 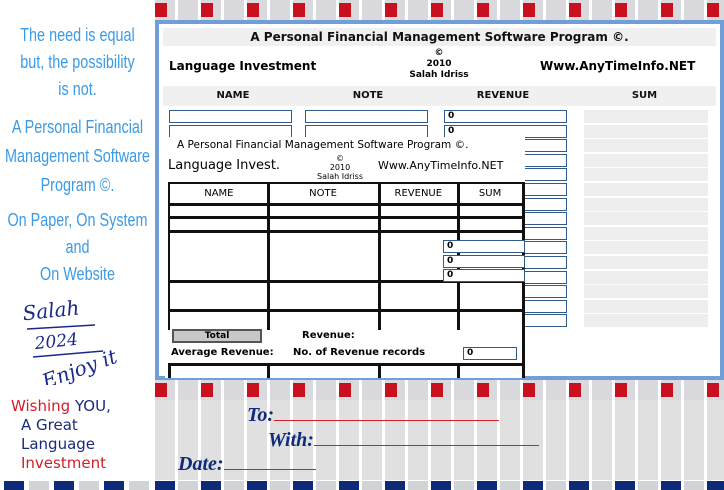 I want to click on date-line: Date:, so click(x=247, y=464).